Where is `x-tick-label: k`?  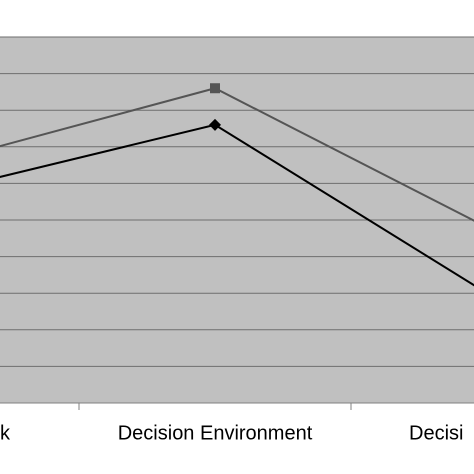 x-tick-label: k is located at coordinates (5, 433).